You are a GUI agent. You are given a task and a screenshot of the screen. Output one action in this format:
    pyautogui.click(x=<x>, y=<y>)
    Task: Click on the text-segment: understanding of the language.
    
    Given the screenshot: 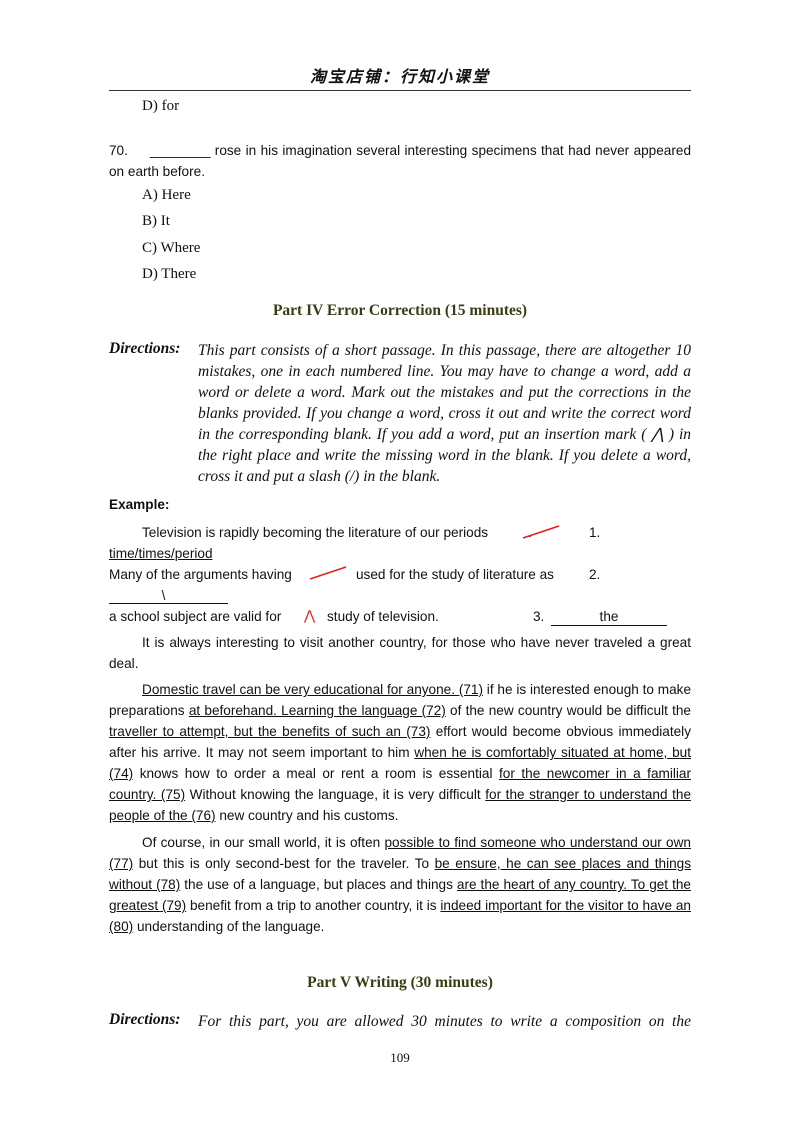 What is the action you would take?
    pyautogui.click(x=229, y=926)
    